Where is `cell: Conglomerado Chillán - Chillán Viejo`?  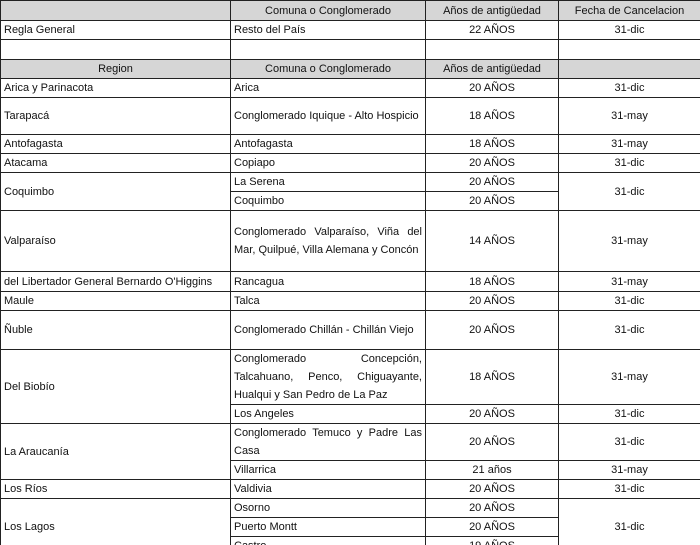
cell: Conglomerado Chillán - Chillán Viejo is located at coordinates (328, 330).